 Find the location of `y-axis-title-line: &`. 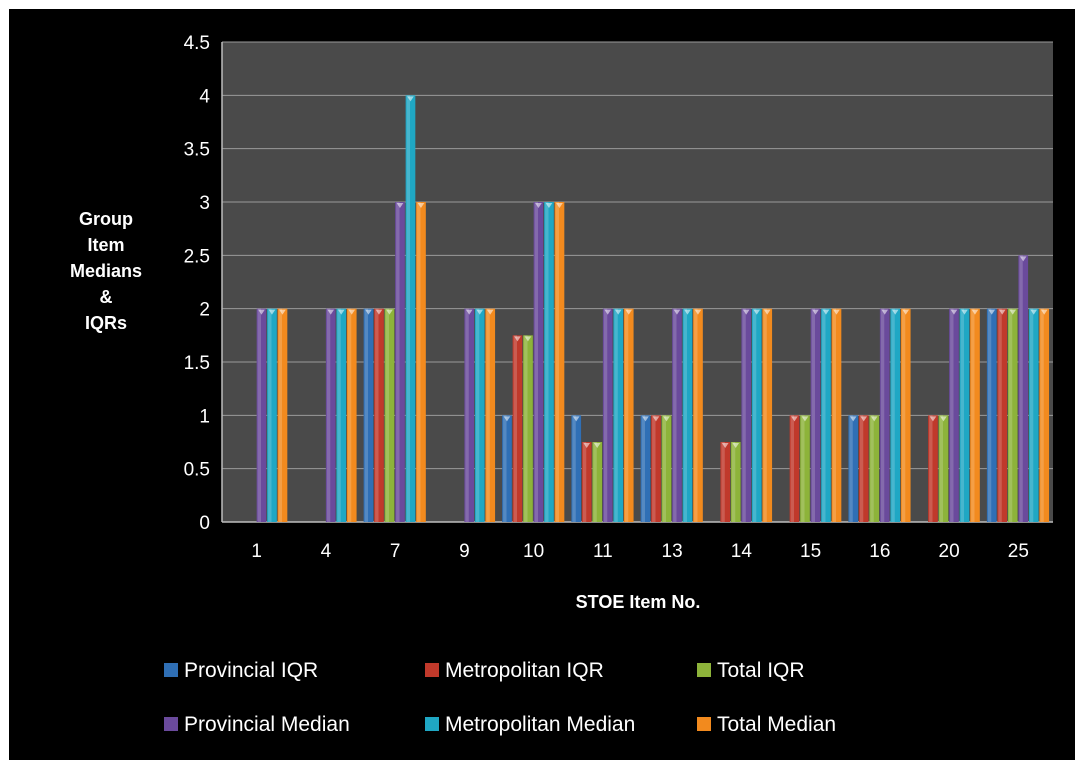

y-axis-title-line: & is located at coordinates (106, 297).